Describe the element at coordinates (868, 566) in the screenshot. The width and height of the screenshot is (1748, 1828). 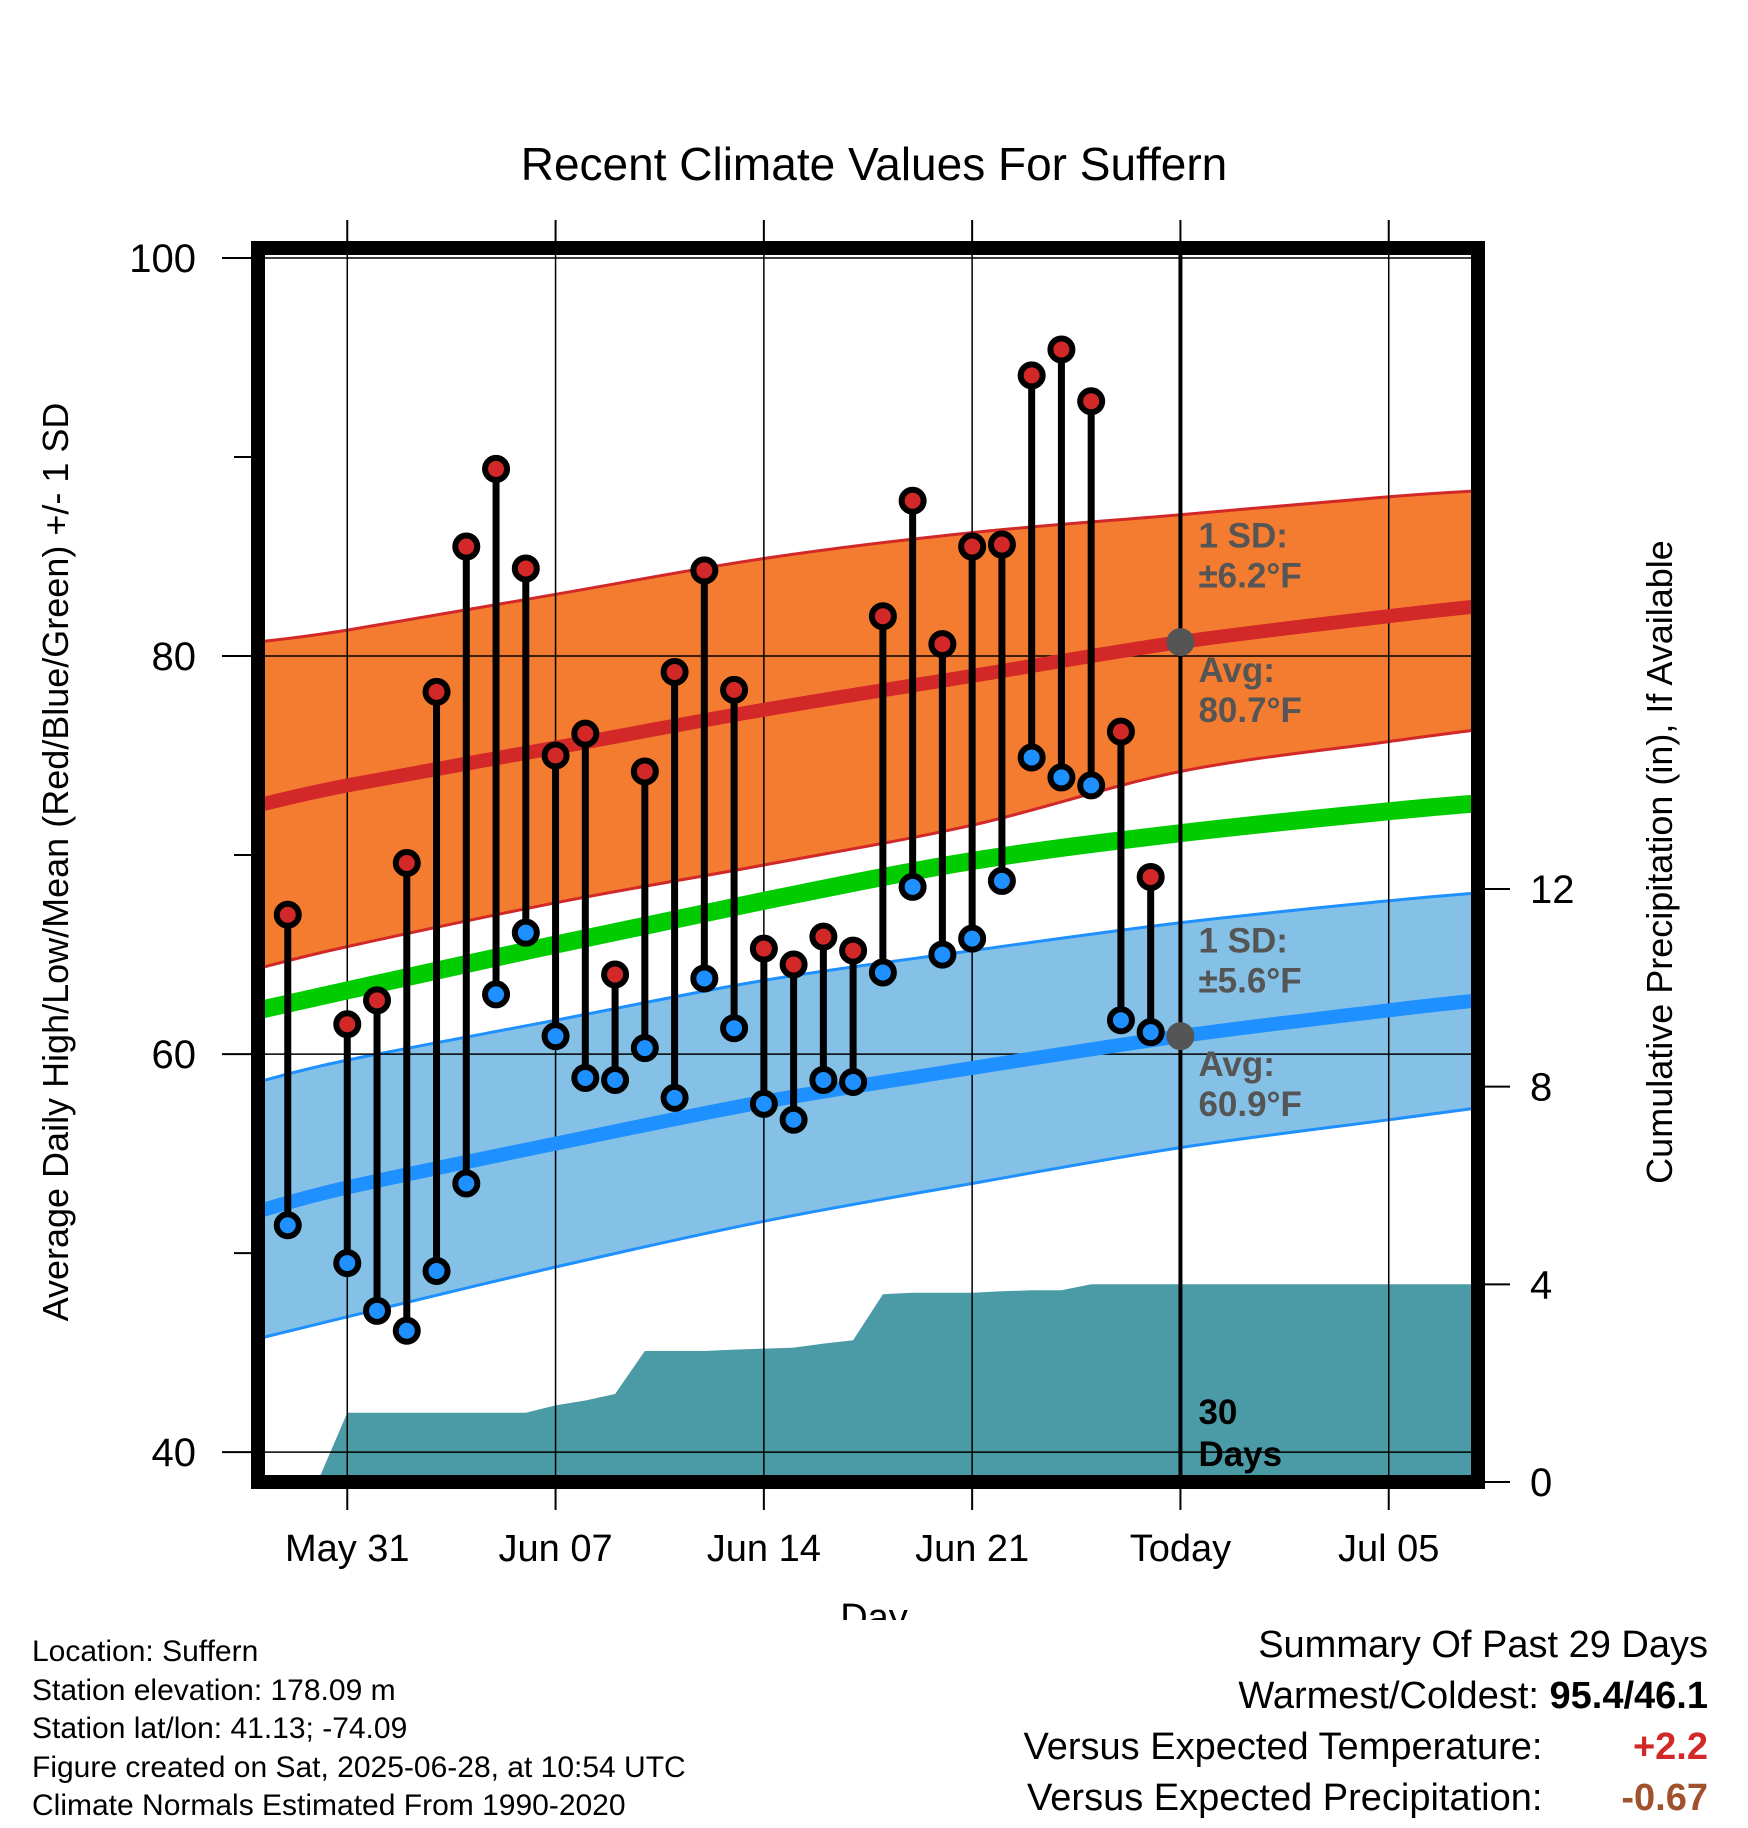
I see `high-sd-upper-line` at that location.